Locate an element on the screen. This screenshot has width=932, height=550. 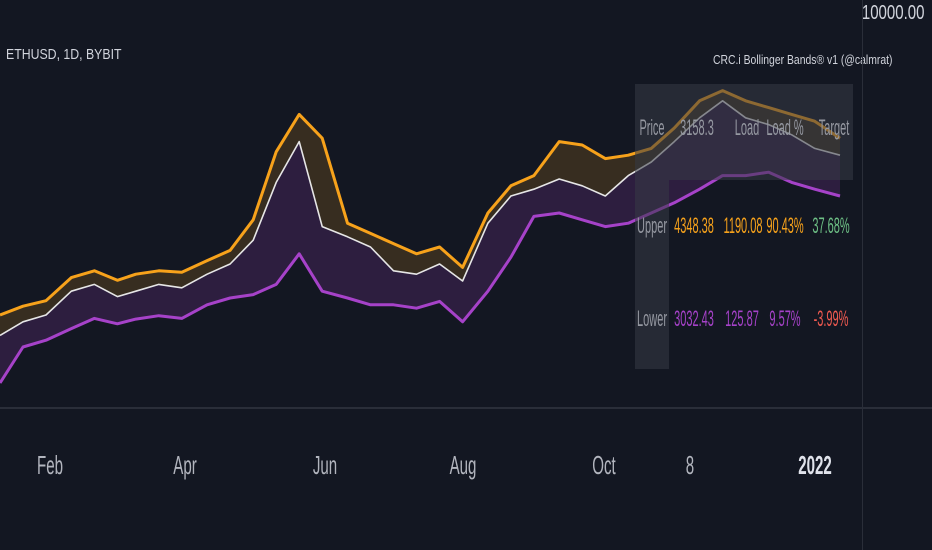
table-header-load-pct: Load % is located at coordinates (785, 127).